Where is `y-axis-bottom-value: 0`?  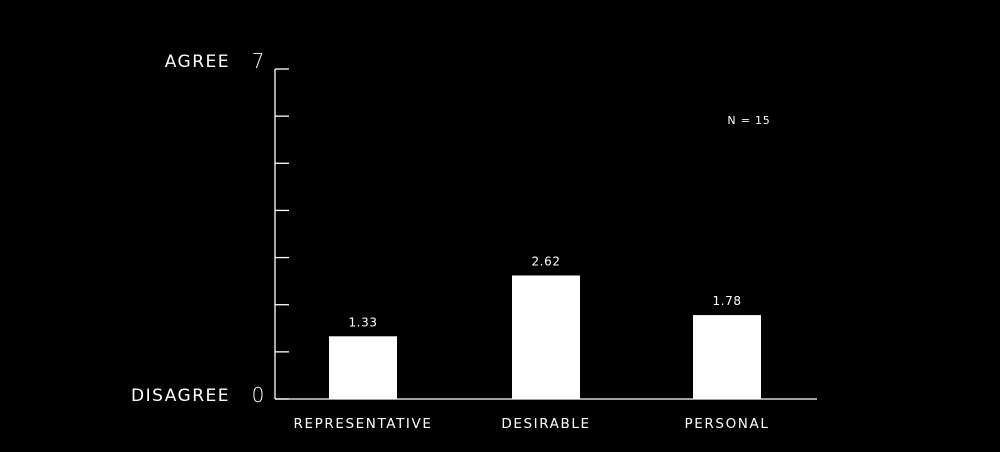 y-axis-bottom-value: 0 is located at coordinates (258, 395).